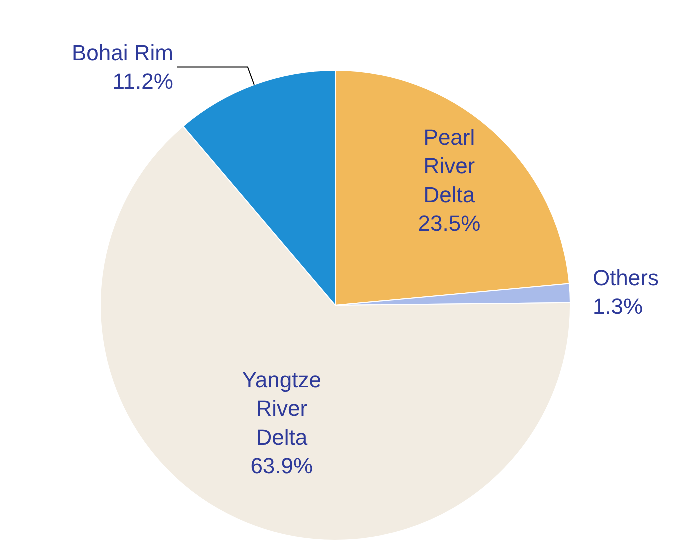  Describe the element at coordinates (282, 408) in the screenshot. I see `slice-label: Yangtze River Delta` at that location.